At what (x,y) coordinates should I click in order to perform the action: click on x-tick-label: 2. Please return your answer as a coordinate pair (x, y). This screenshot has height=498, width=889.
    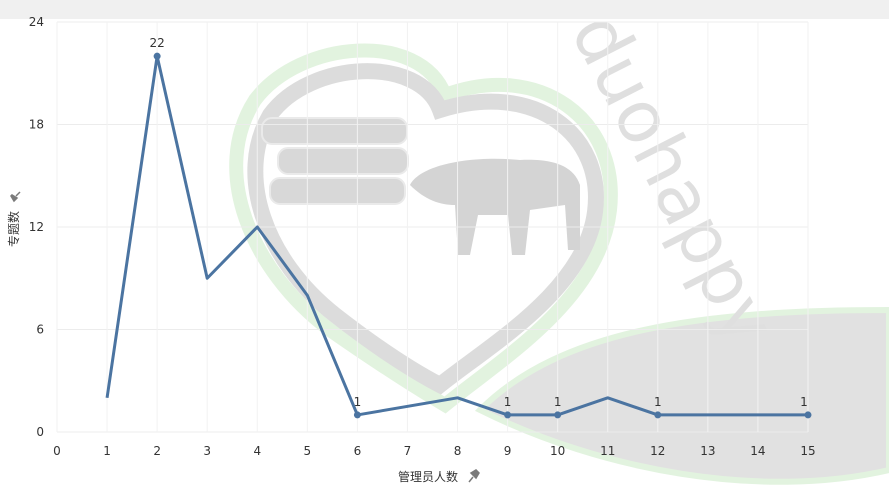
    Looking at the image, I should click on (157, 451).